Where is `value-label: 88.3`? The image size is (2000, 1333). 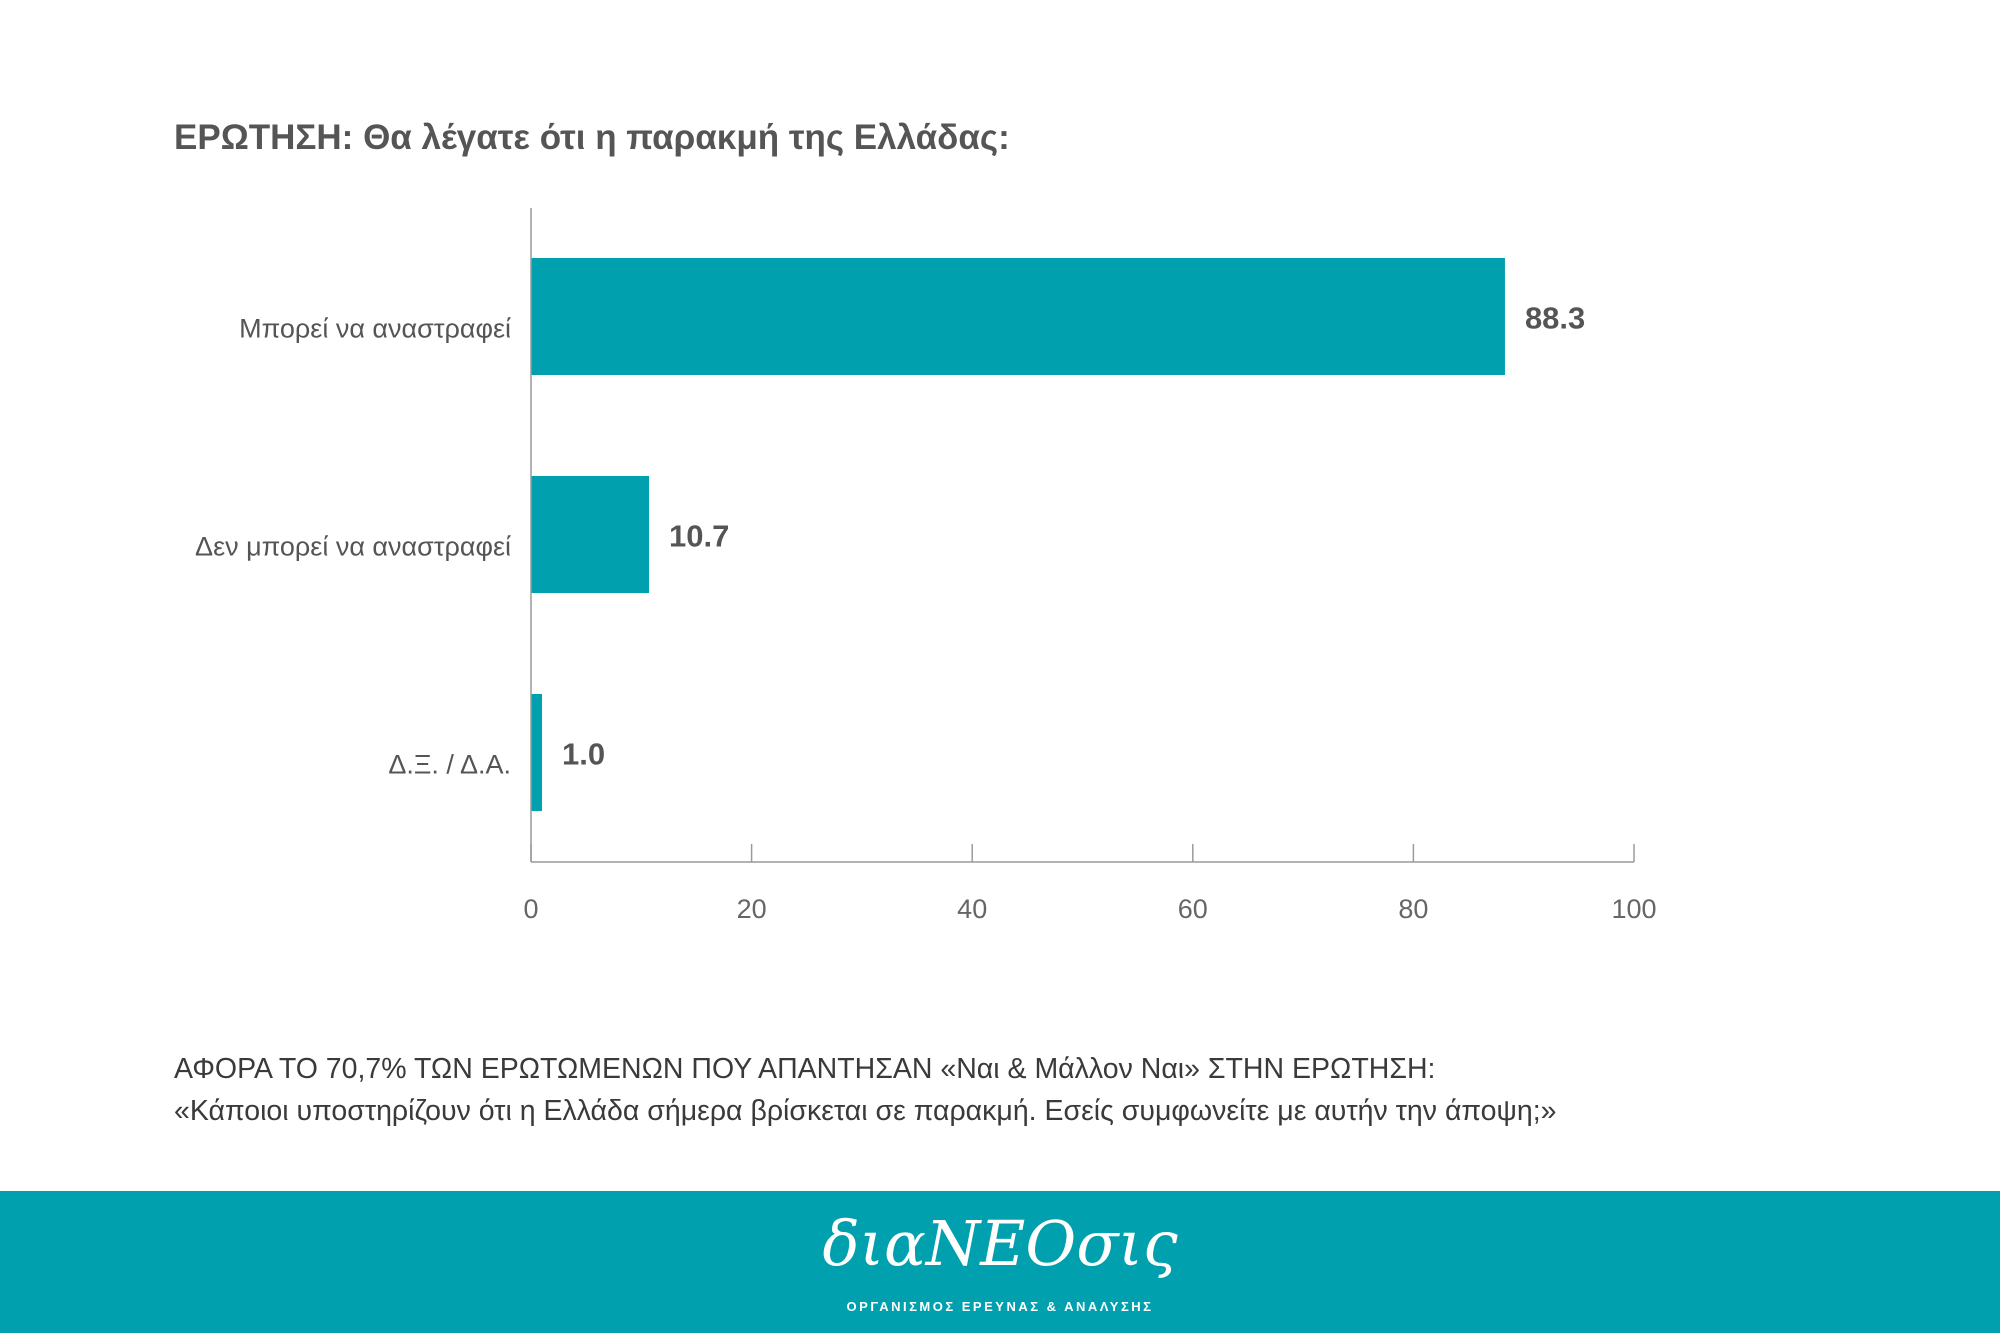 value-label: 88.3 is located at coordinates (1555, 318).